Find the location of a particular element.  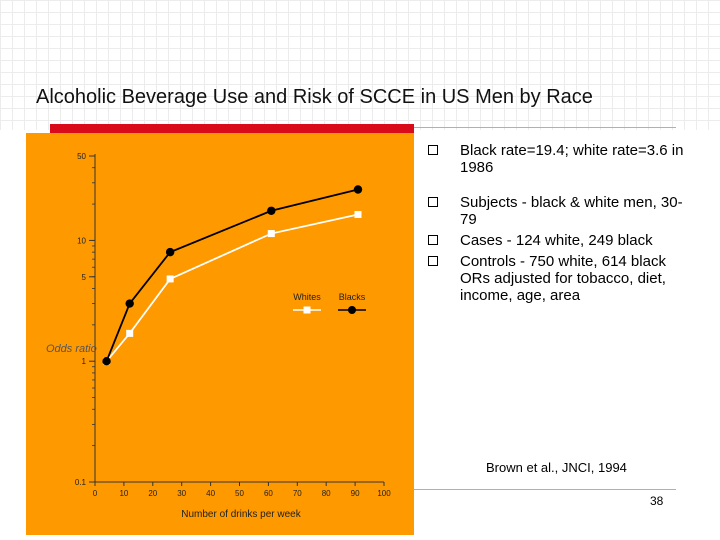

x-tick-label: 60 is located at coordinates (268, 493).